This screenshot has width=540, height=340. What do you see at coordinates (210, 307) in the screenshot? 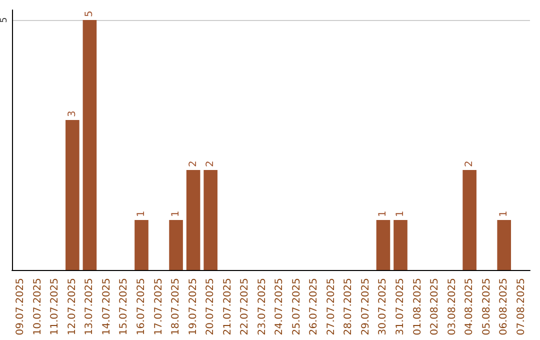
I see `x-tick-label: 20.07.2025` at bounding box center [210, 307].